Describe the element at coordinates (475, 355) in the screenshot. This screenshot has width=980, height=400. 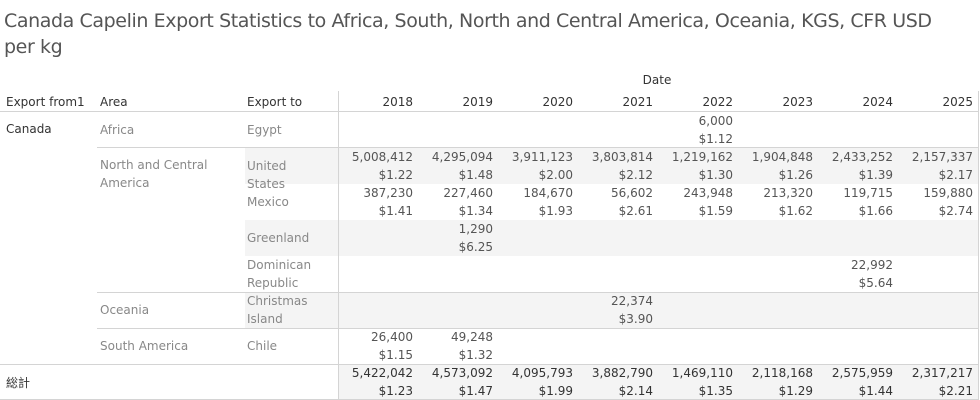
I see `cell-usd: $1.32` at that location.